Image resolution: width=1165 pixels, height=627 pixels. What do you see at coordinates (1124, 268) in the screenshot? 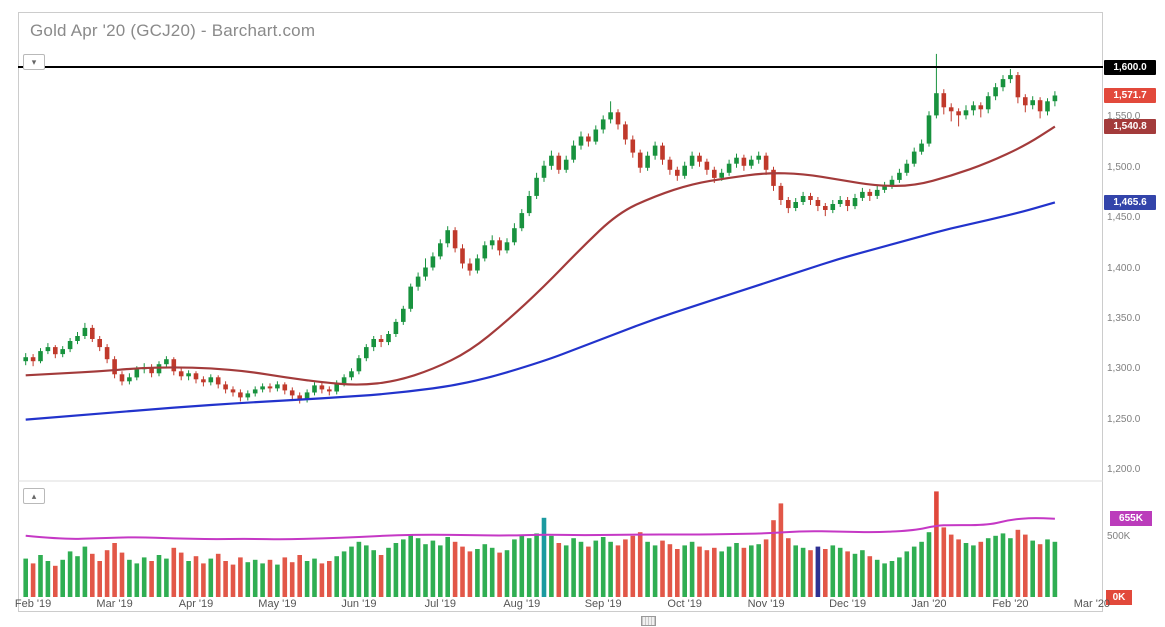
I see `y-axis-tick: 1,400.0` at bounding box center [1124, 268].